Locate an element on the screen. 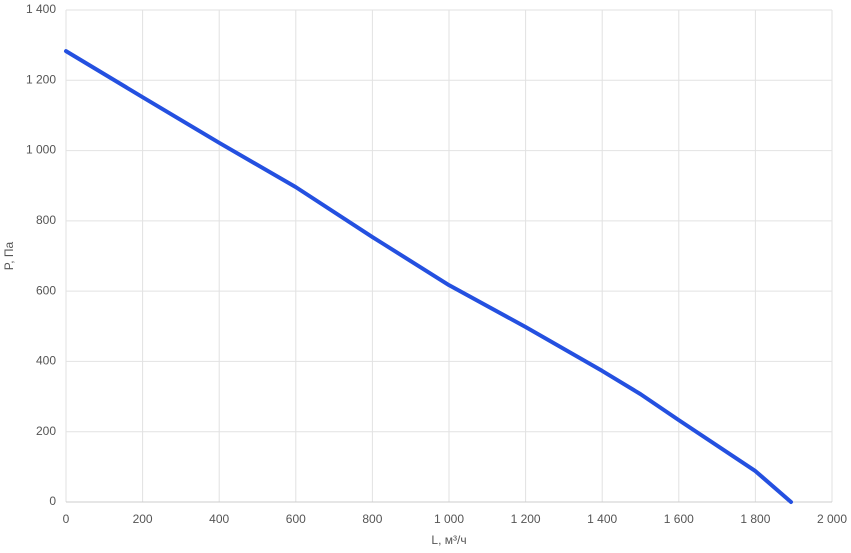 This screenshot has width=851, height=553. x-tick-label: 800 is located at coordinates (372, 519).